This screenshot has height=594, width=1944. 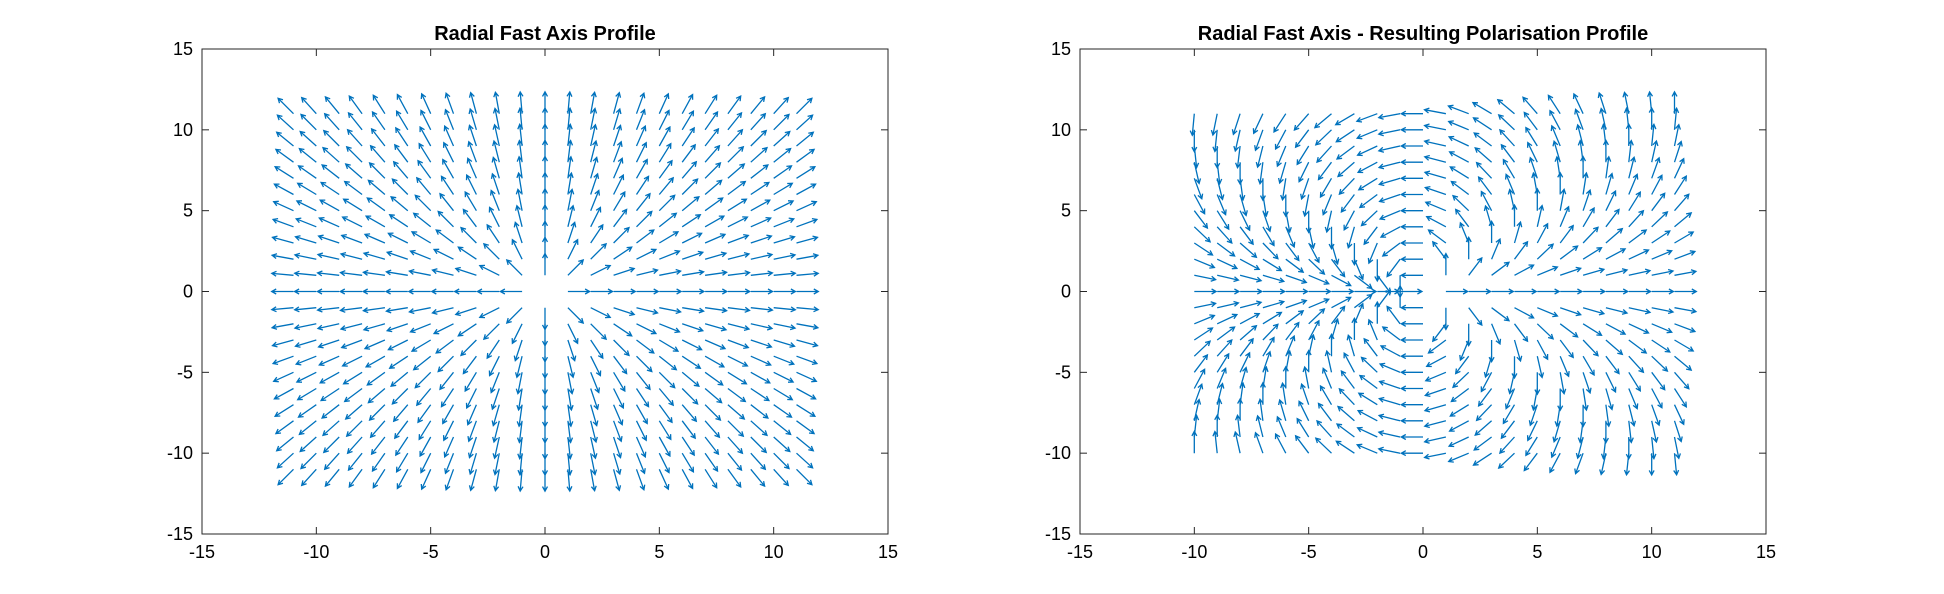 What do you see at coordinates (180, 534) in the screenshot?
I see `y-tick-label: -15` at bounding box center [180, 534].